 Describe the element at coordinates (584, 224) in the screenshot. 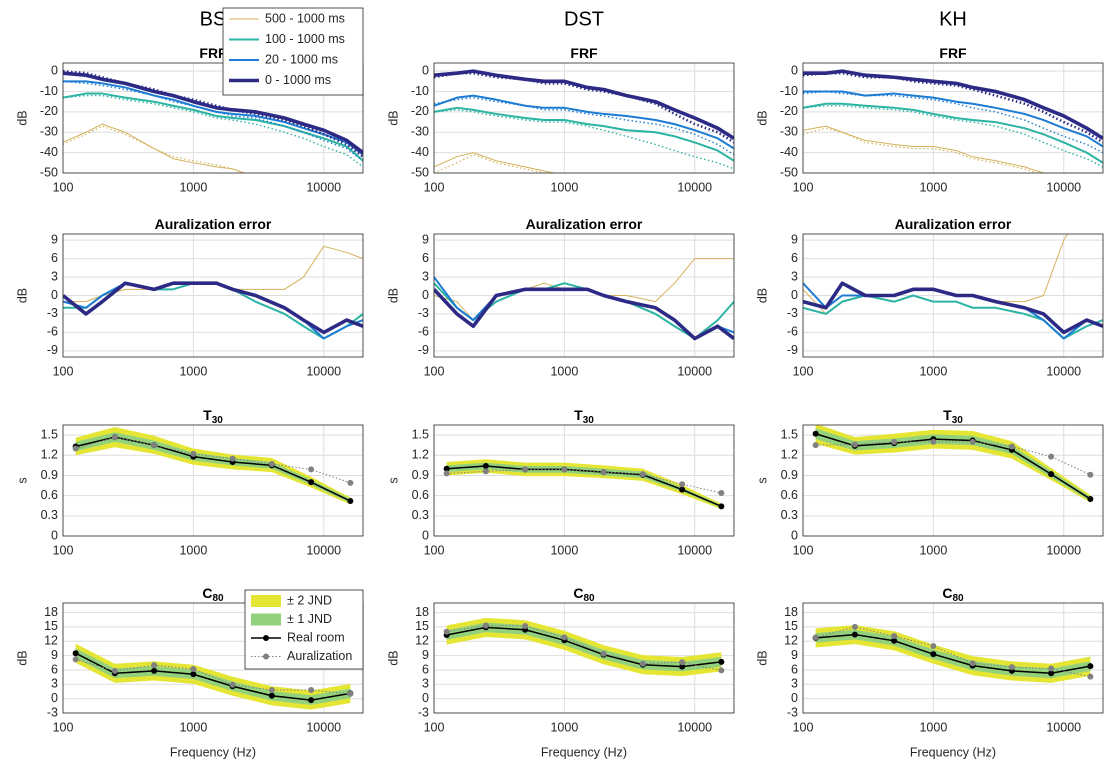

I see `title-text: Auralization error` at that location.